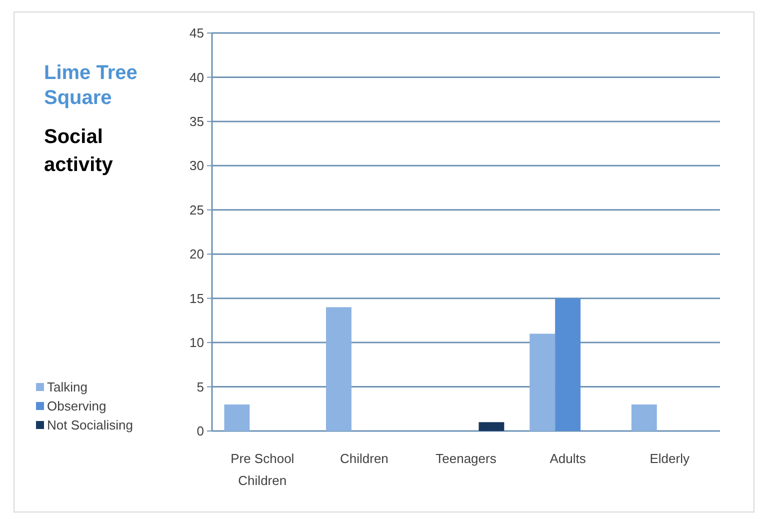 The image size is (758, 514). Describe the element at coordinates (670, 458) in the screenshot. I see `x-tick-label: Elderly` at that location.